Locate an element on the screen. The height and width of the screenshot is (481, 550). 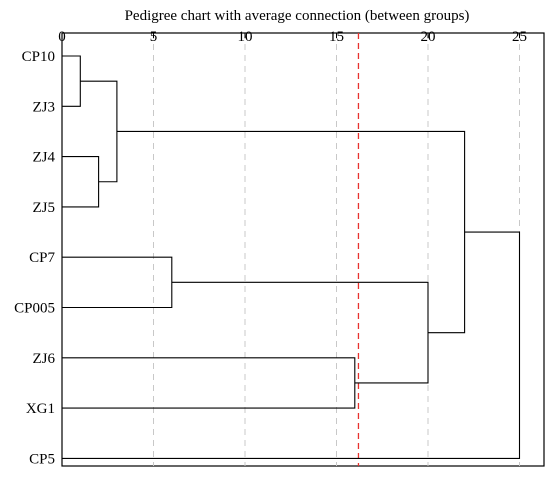
tick-label-20: 20 is located at coordinates (428, 37).